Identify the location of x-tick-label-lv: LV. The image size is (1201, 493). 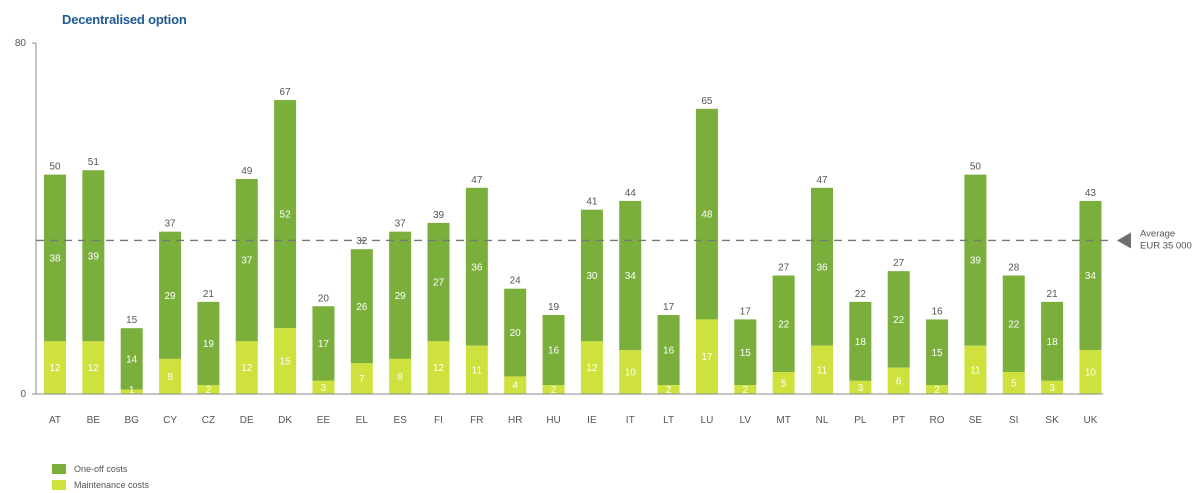
(746, 420).